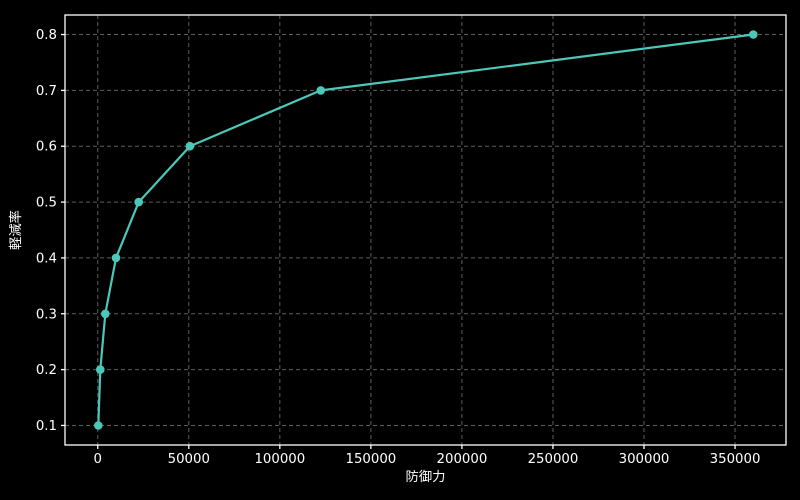 Image resolution: width=800 pixels, height=500 pixels. What do you see at coordinates (46, 203) in the screenshot?
I see `y-tick-label: 0.5` at bounding box center [46, 203].